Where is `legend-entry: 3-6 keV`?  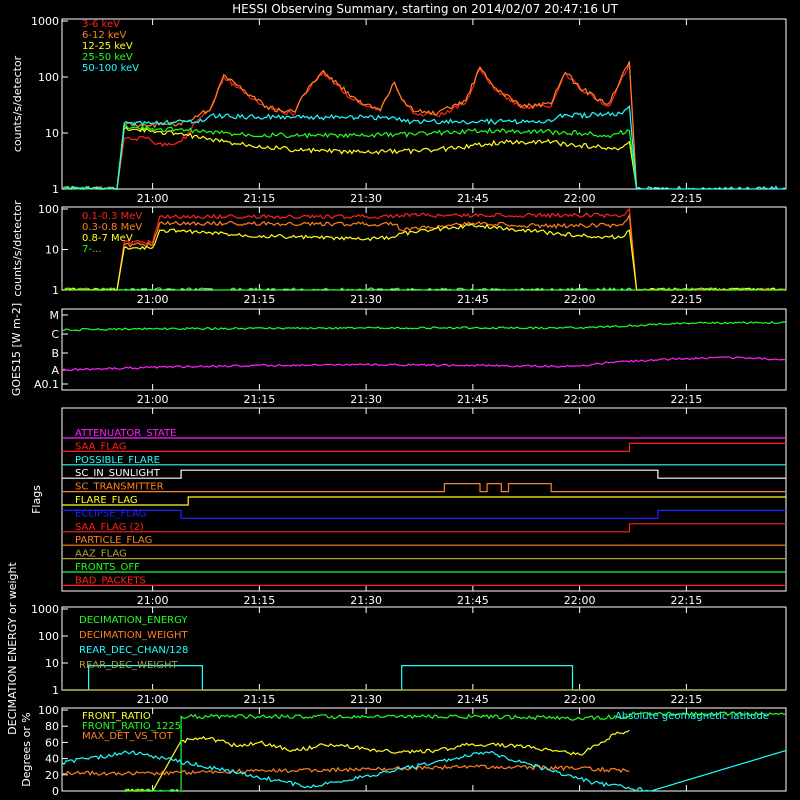 legend-entry: 3-6 keV is located at coordinates (101, 24).